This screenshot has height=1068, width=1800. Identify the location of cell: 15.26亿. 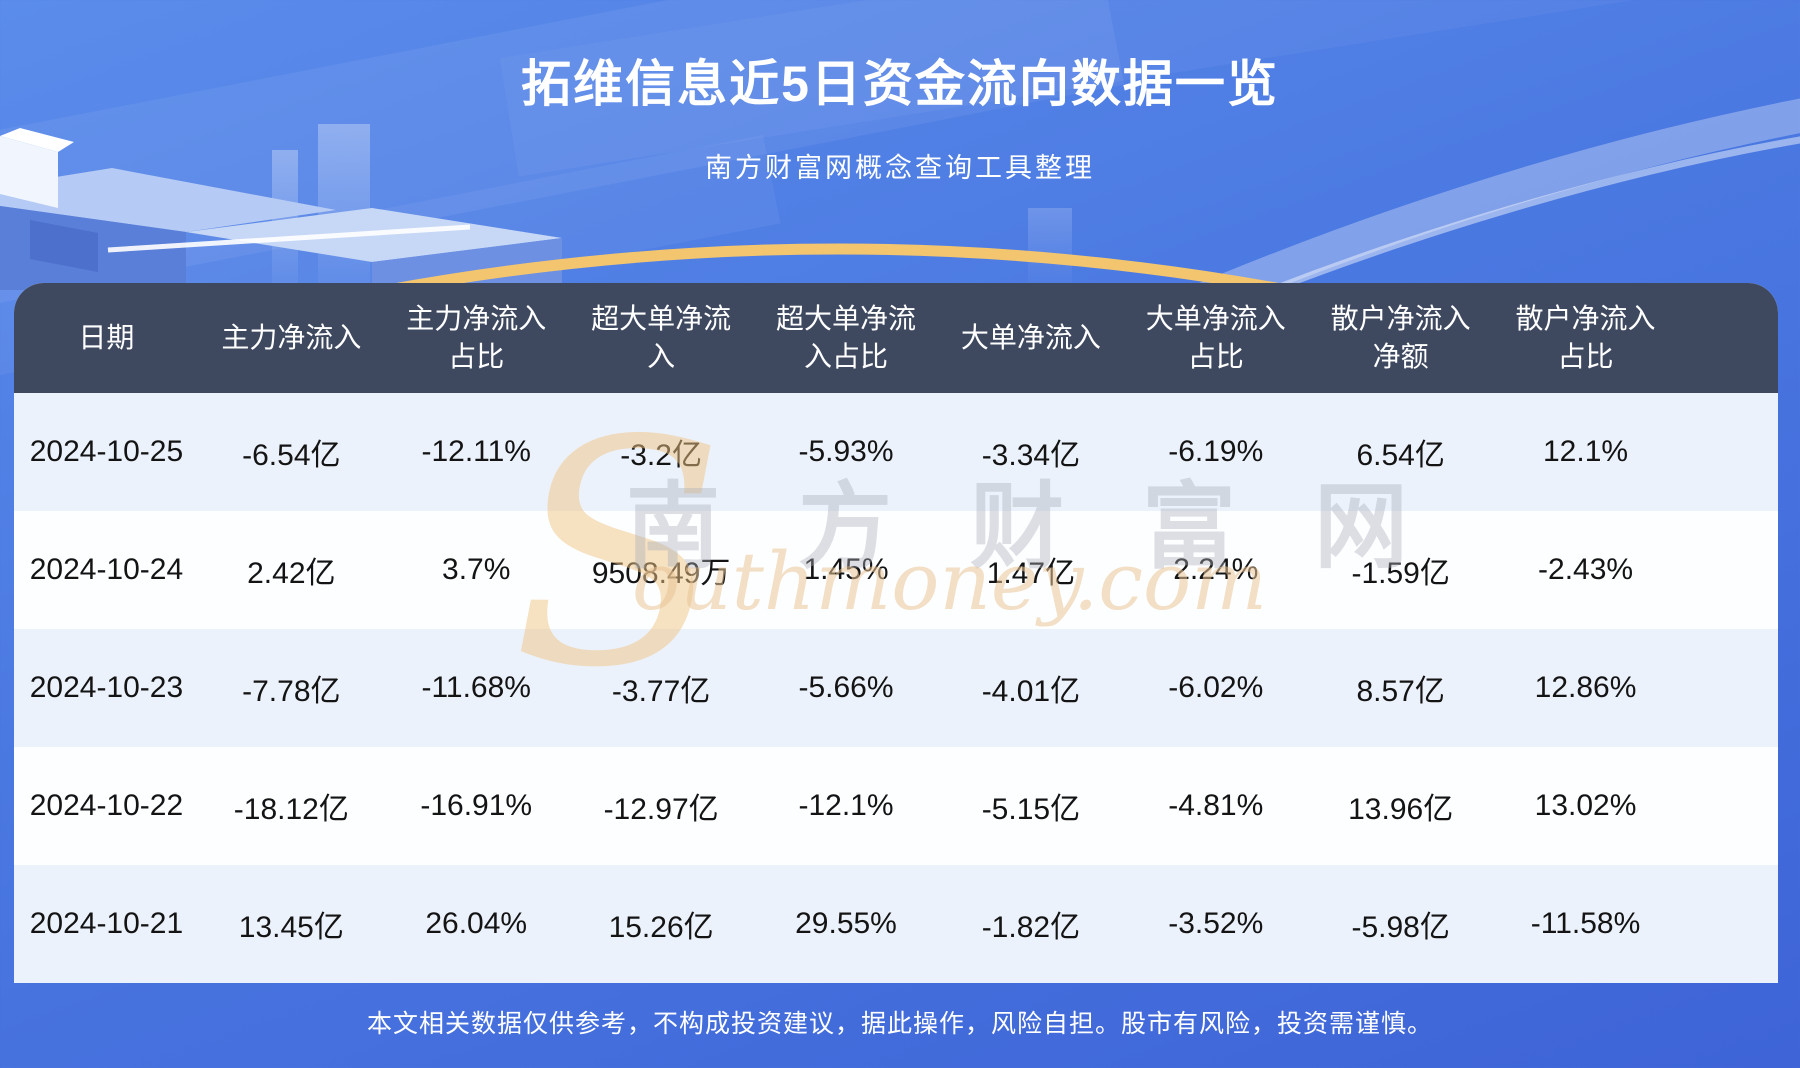
(661, 927).